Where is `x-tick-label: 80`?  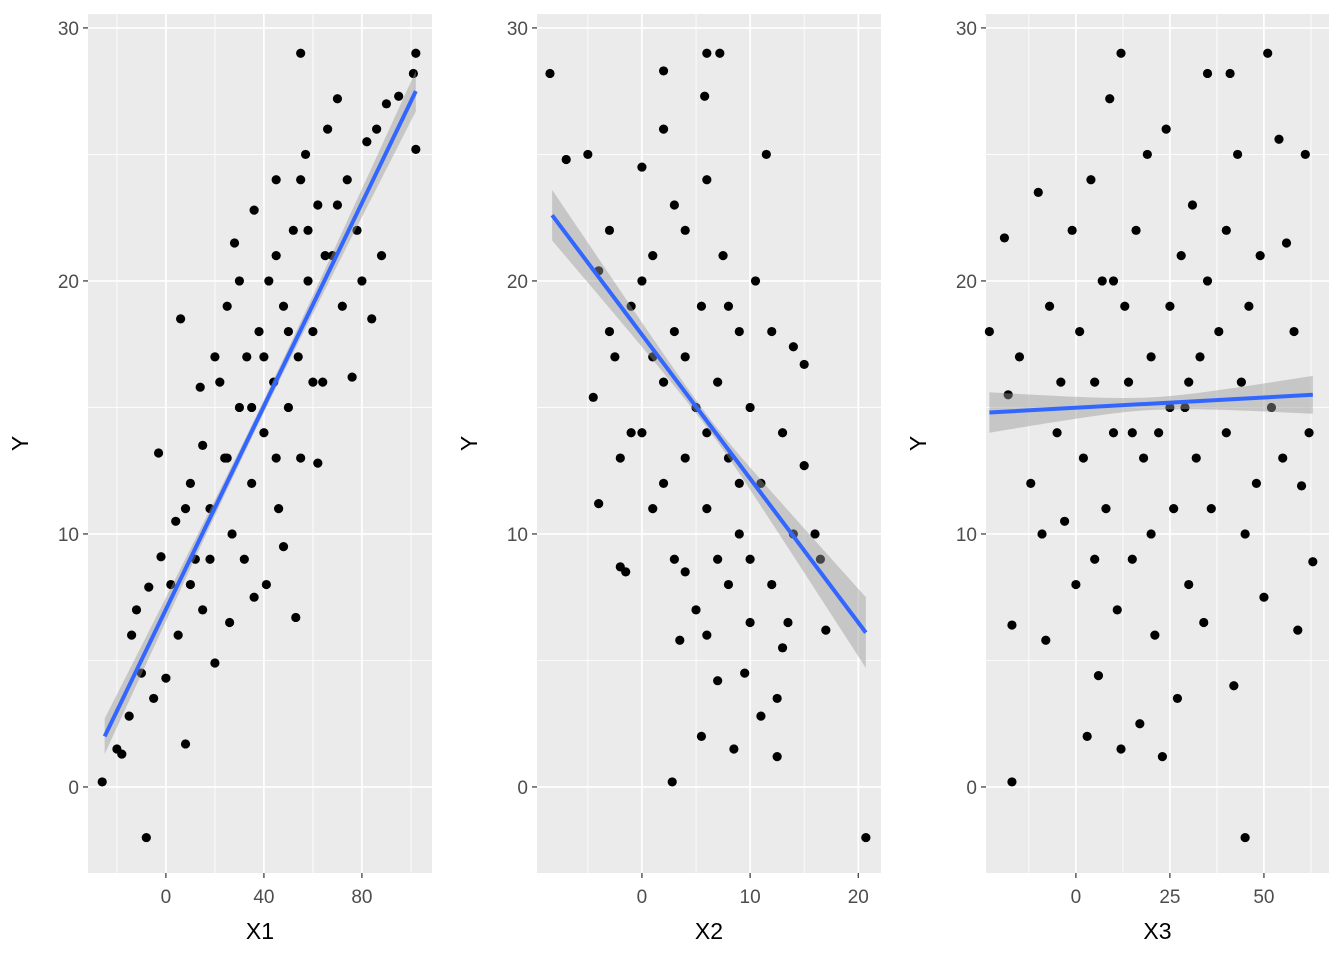 x-tick-label: 80 is located at coordinates (361, 897).